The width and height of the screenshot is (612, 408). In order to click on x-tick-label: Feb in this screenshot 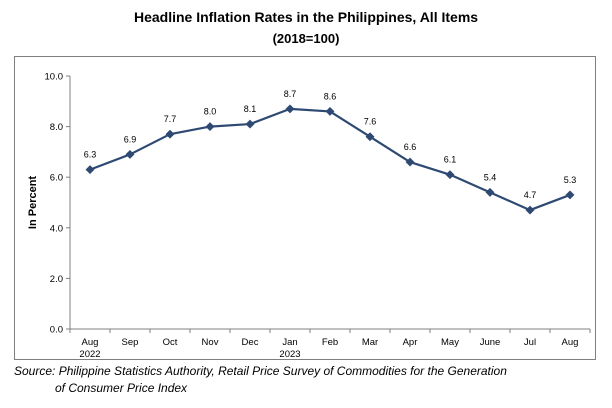, I will do `click(330, 342)`.